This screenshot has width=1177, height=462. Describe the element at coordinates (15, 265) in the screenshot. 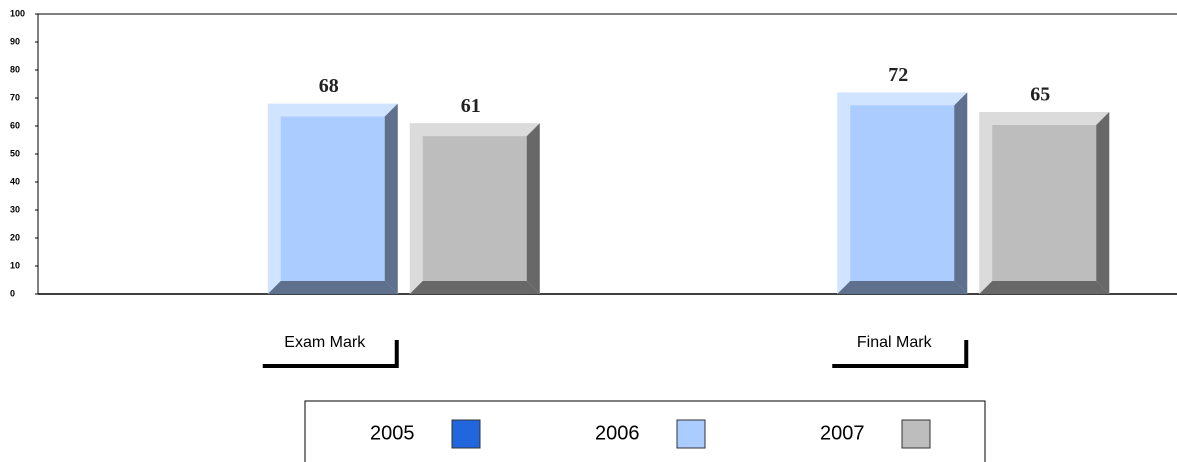

I see `y-tick-label: 10` at that location.